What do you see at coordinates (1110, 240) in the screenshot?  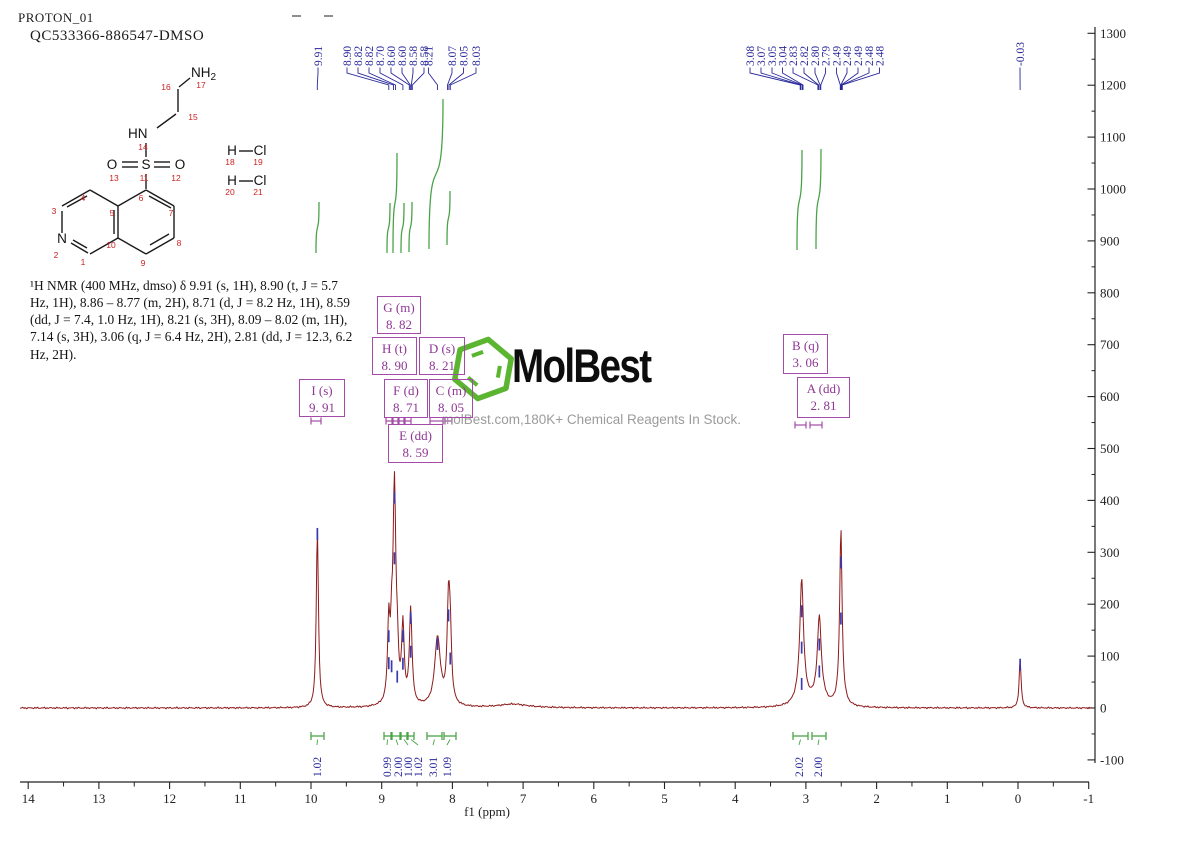 I see `svg-text: 900` at bounding box center [1110, 240].